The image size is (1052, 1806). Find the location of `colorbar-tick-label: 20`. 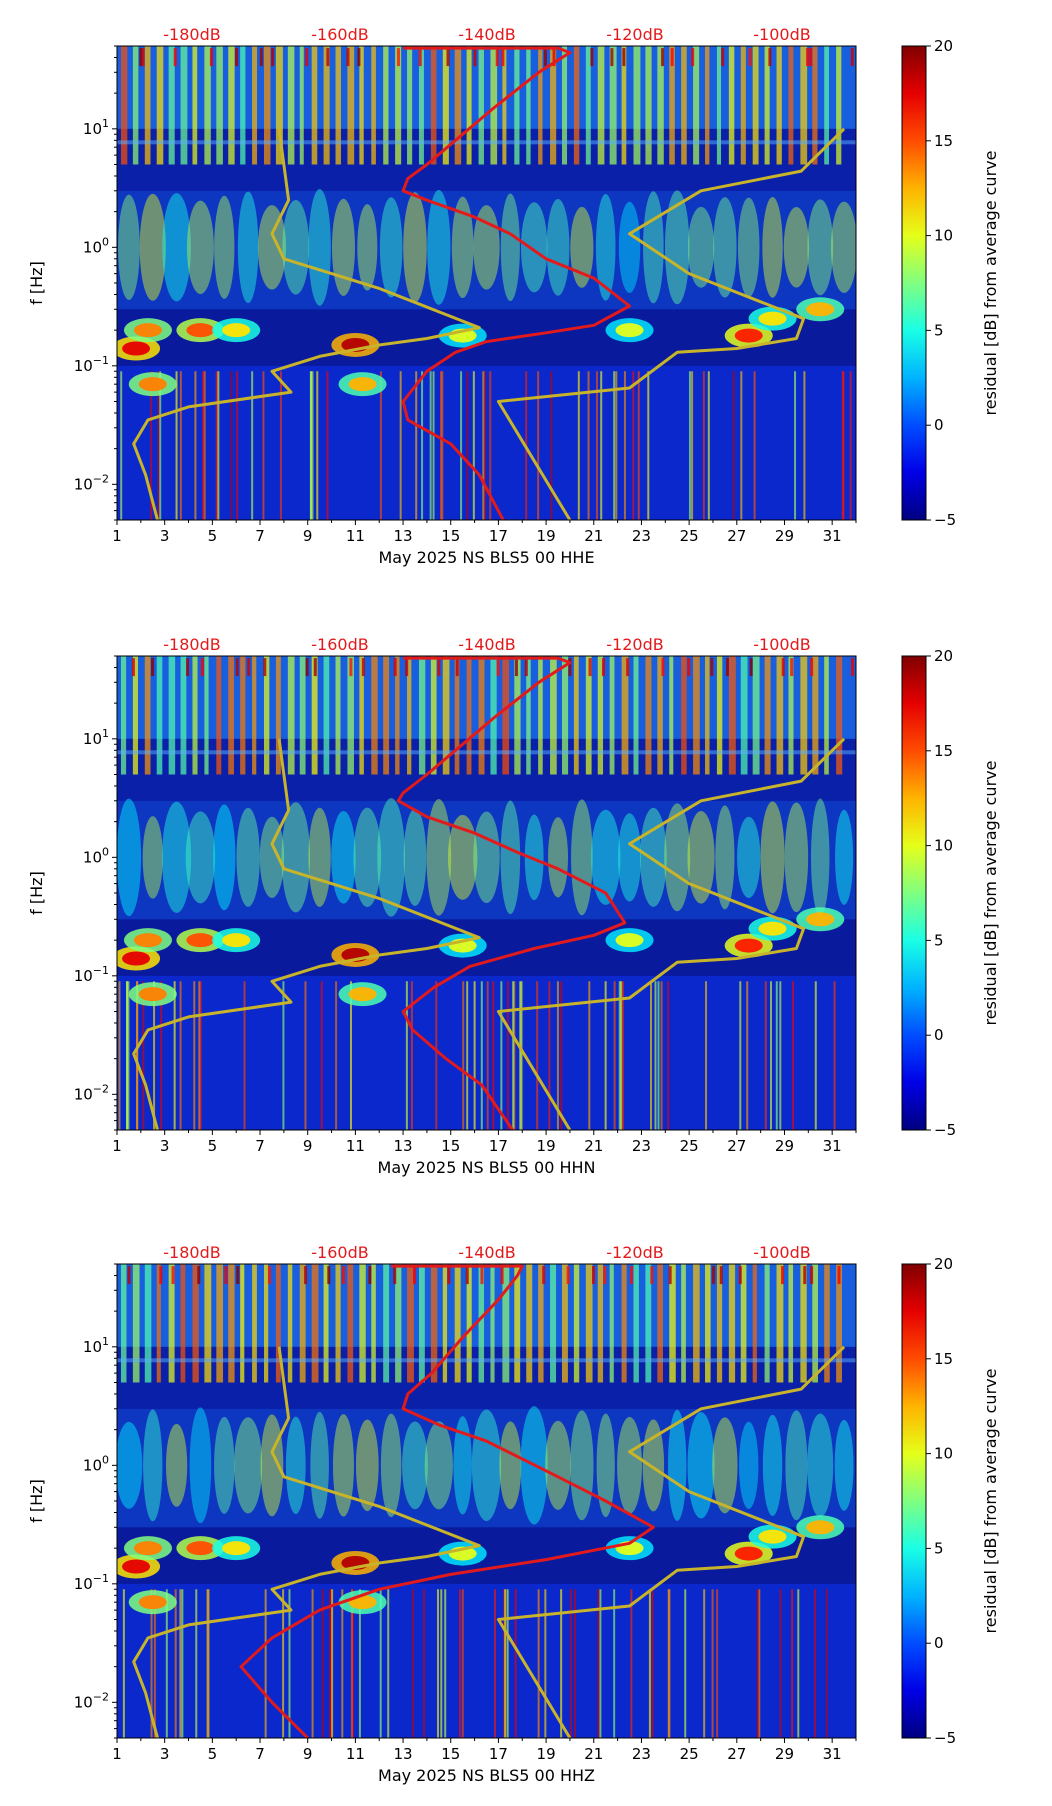

colorbar-tick-label: 20 is located at coordinates (943, 656).